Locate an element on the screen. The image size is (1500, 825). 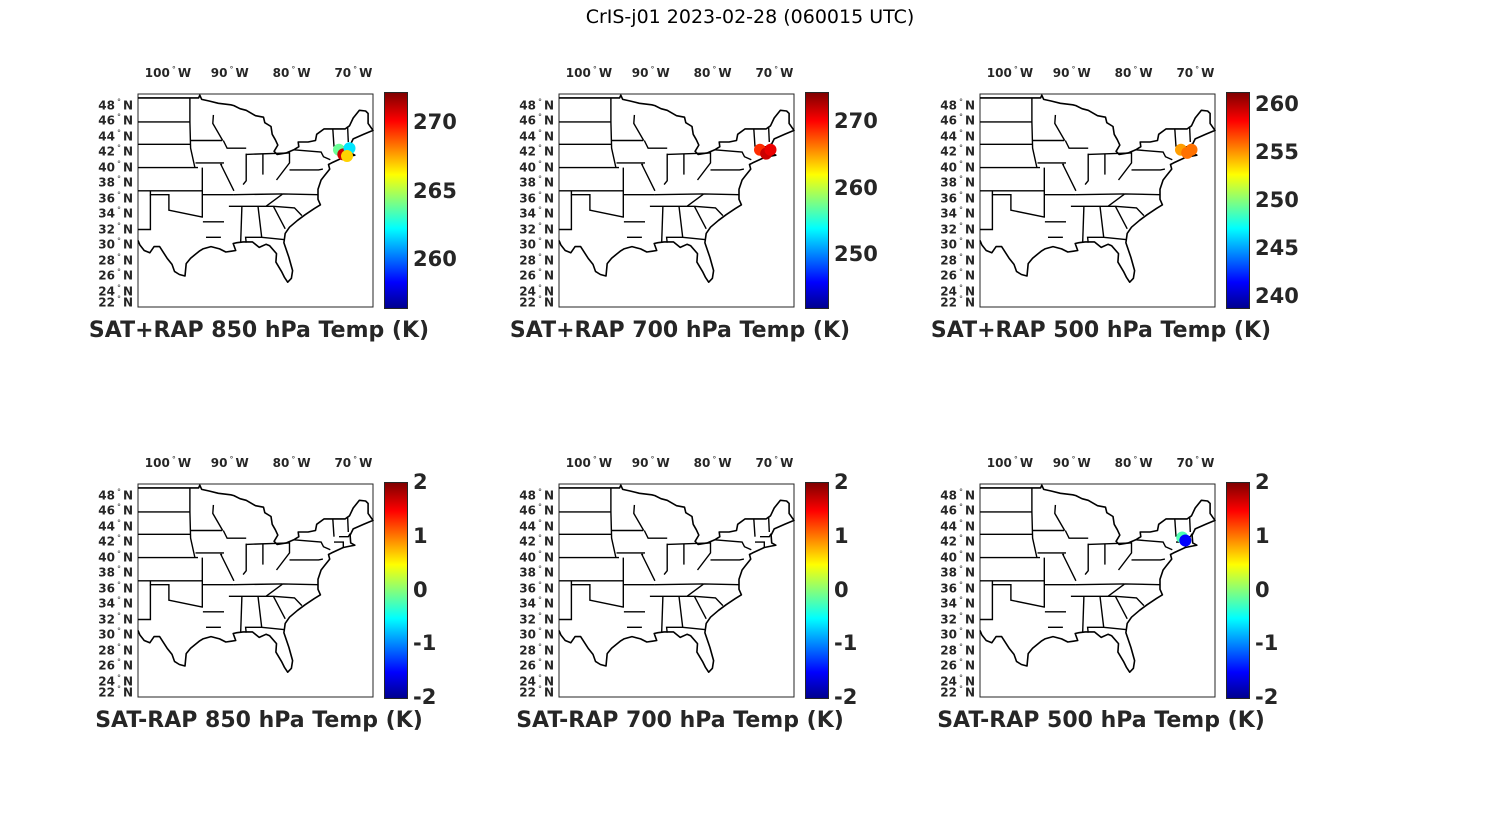
lat-tick-value: 46 is located at coordinates (527, 120).